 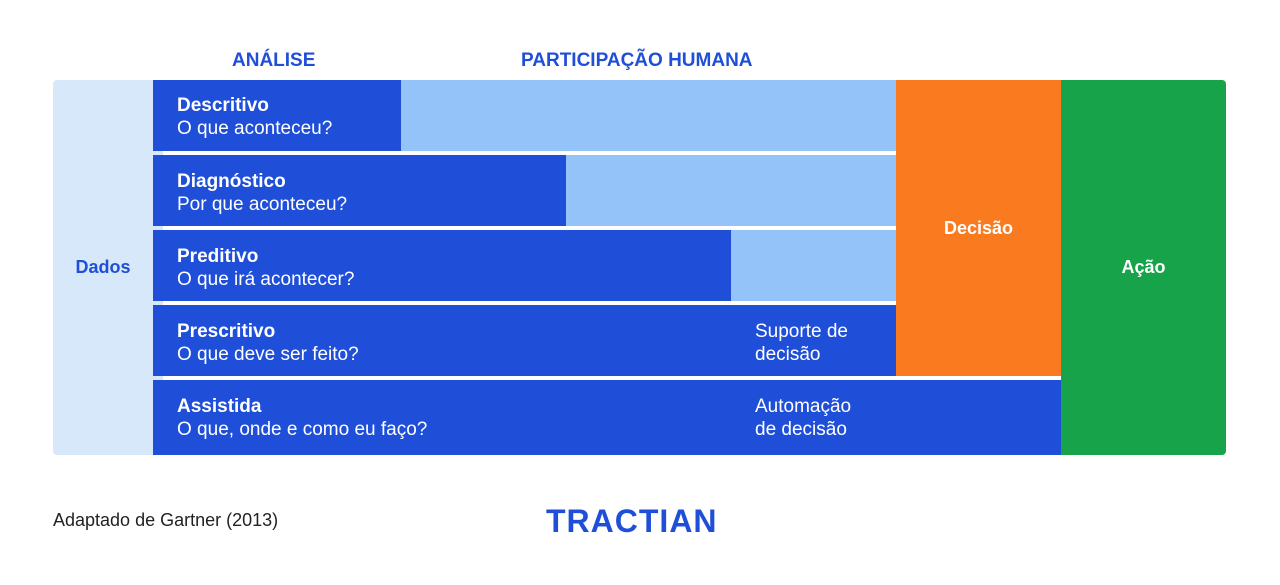 What do you see at coordinates (262, 204) in the screenshot?
I see `level-subtitle: Por que aconteceu?` at bounding box center [262, 204].